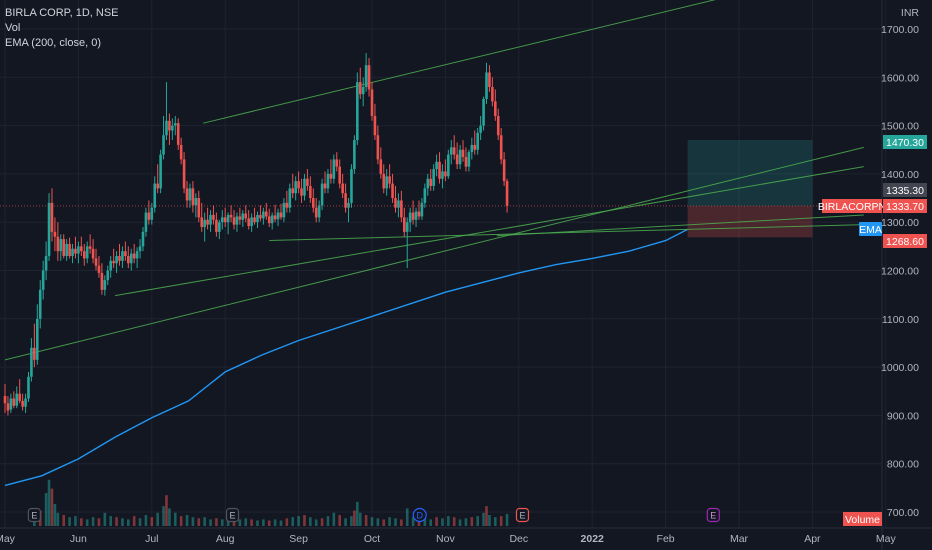 This screenshot has width=932, height=550. I want to click on price-tag: EMA, so click(870, 229).